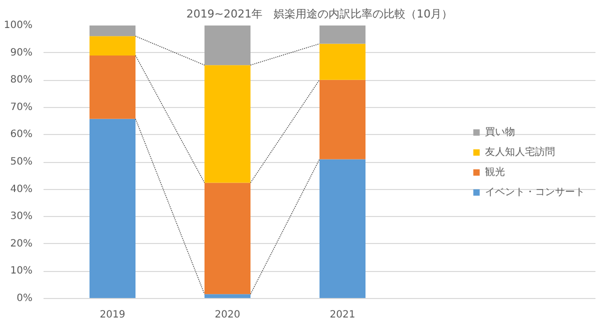  What do you see at coordinates (24, 298) in the screenshot?
I see `y-tick-label: 0%` at bounding box center [24, 298].